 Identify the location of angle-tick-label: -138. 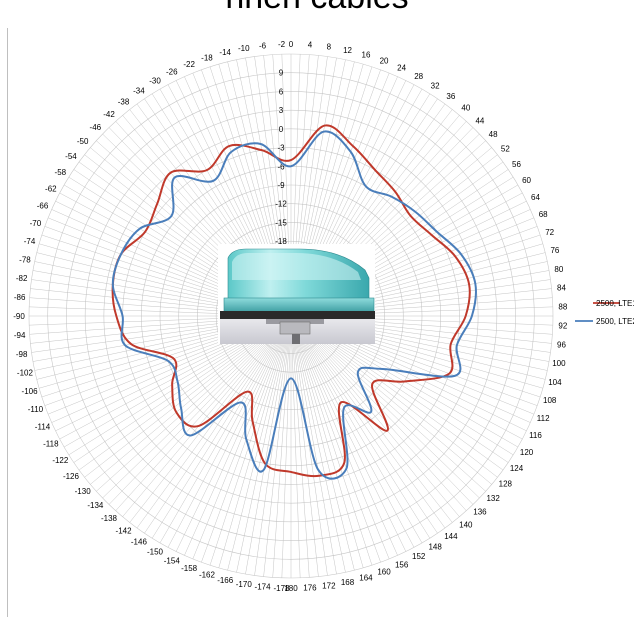
(109, 518).